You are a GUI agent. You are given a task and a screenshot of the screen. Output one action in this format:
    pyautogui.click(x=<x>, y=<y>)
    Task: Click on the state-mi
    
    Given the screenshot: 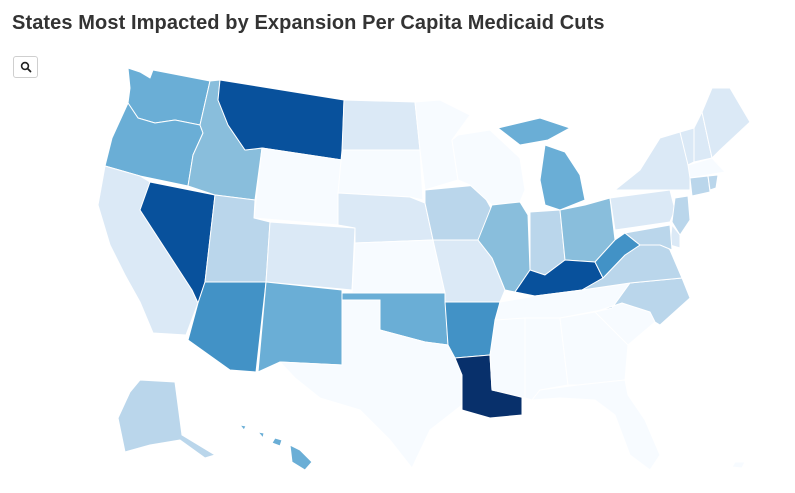 What is the action you would take?
    pyautogui.click(x=541, y=164)
    